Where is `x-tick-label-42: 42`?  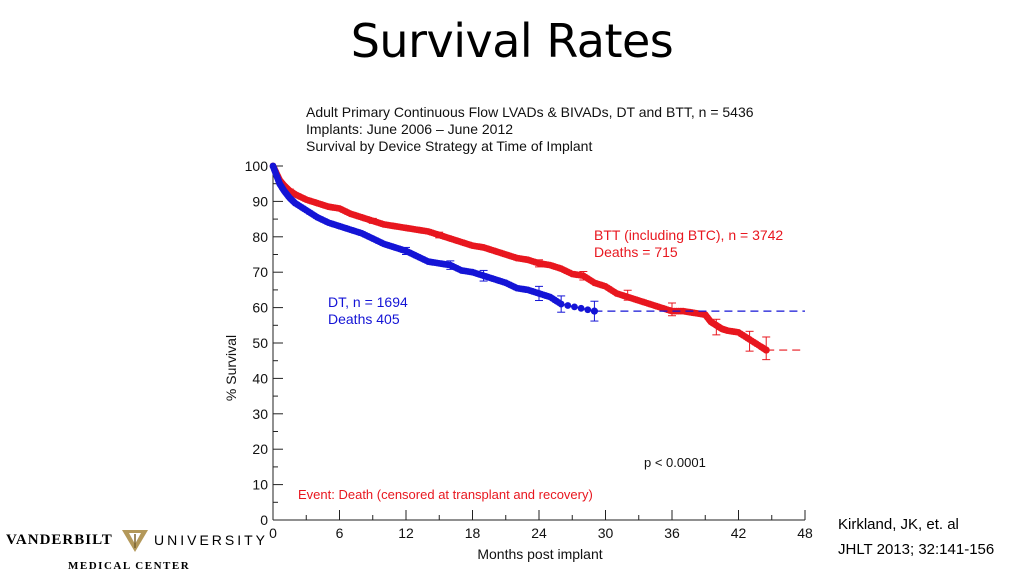 x-tick-label-42: 42 is located at coordinates (739, 533).